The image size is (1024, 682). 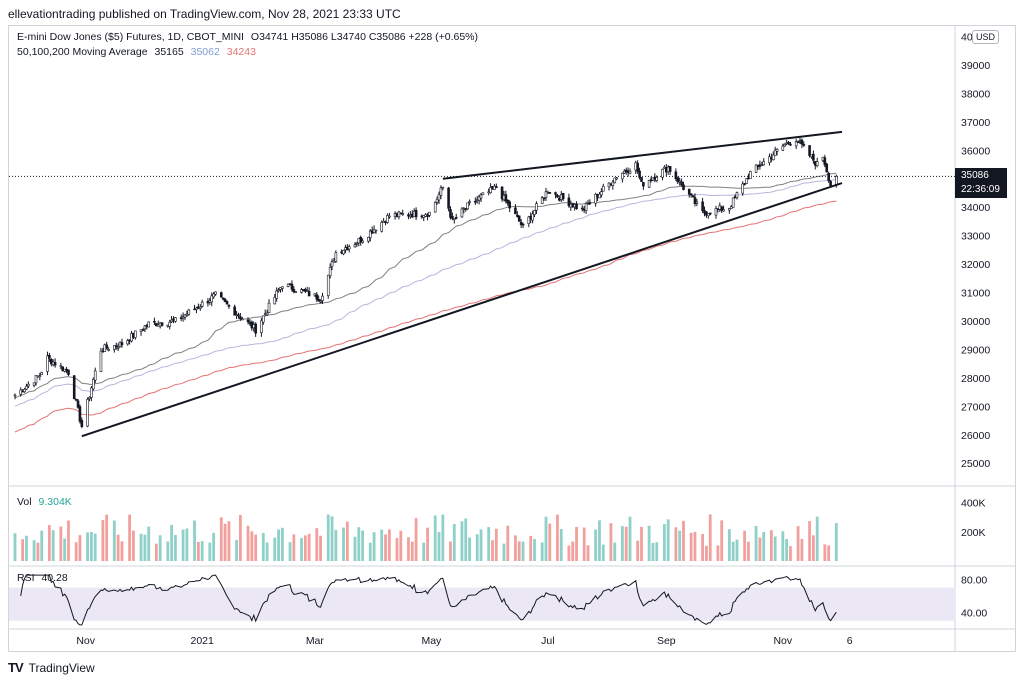 What do you see at coordinates (44, 578) in the screenshot?
I see `rsi-legend: RSI 40.28` at bounding box center [44, 578].